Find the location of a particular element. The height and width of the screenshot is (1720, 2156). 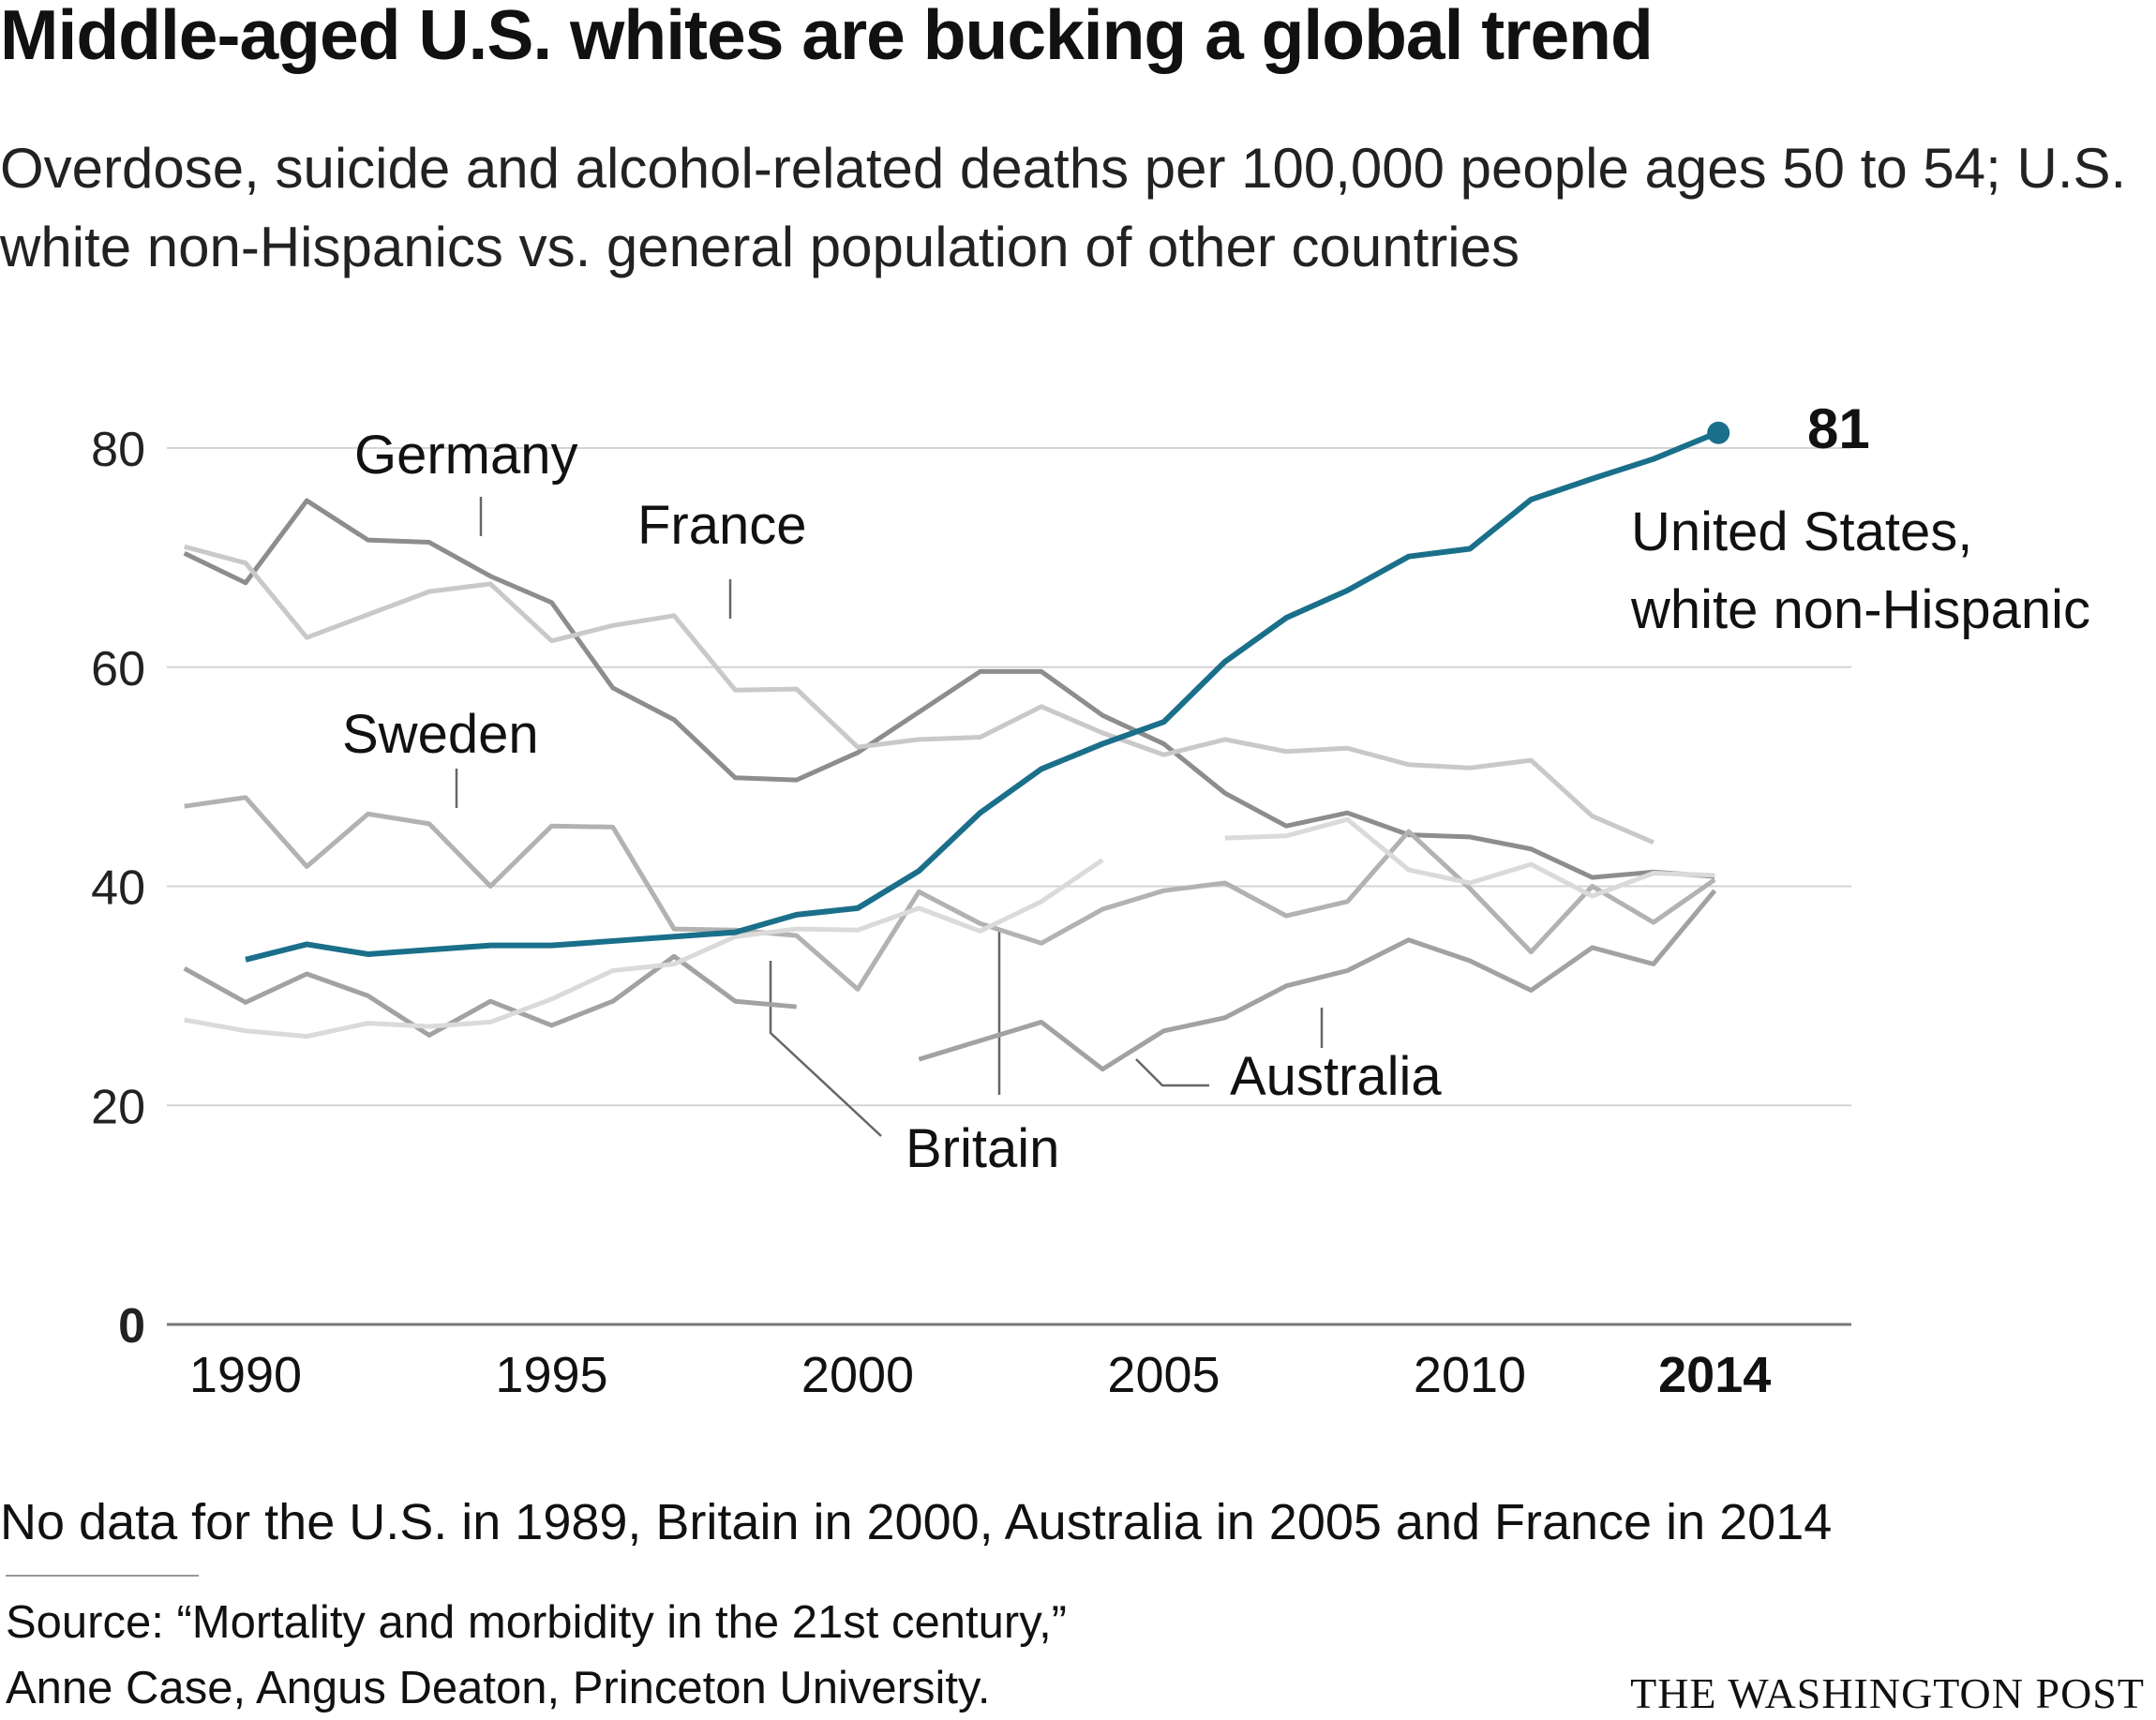

y-tick-label: 0 is located at coordinates (131, 1326).